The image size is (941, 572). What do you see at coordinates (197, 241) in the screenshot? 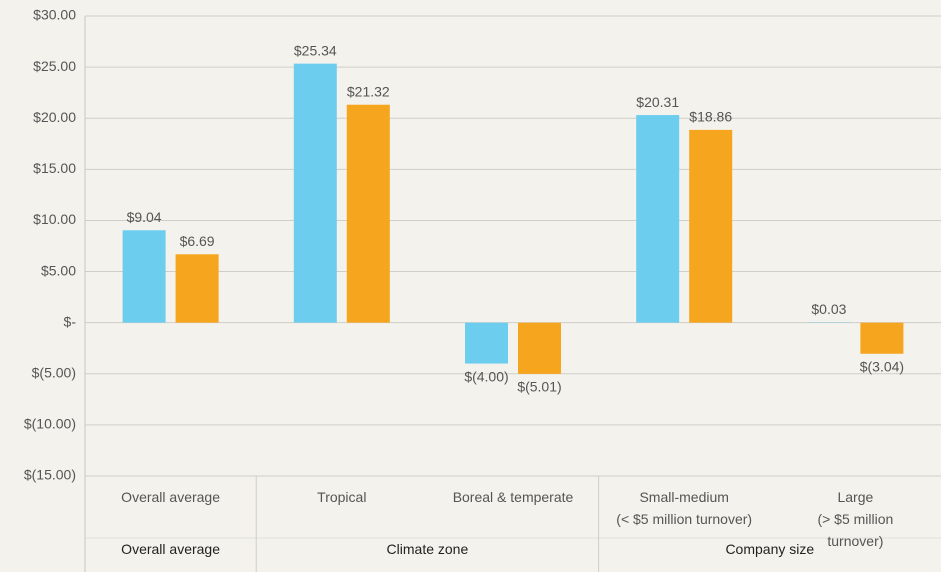
I see `data-label: $6.69` at bounding box center [197, 241].